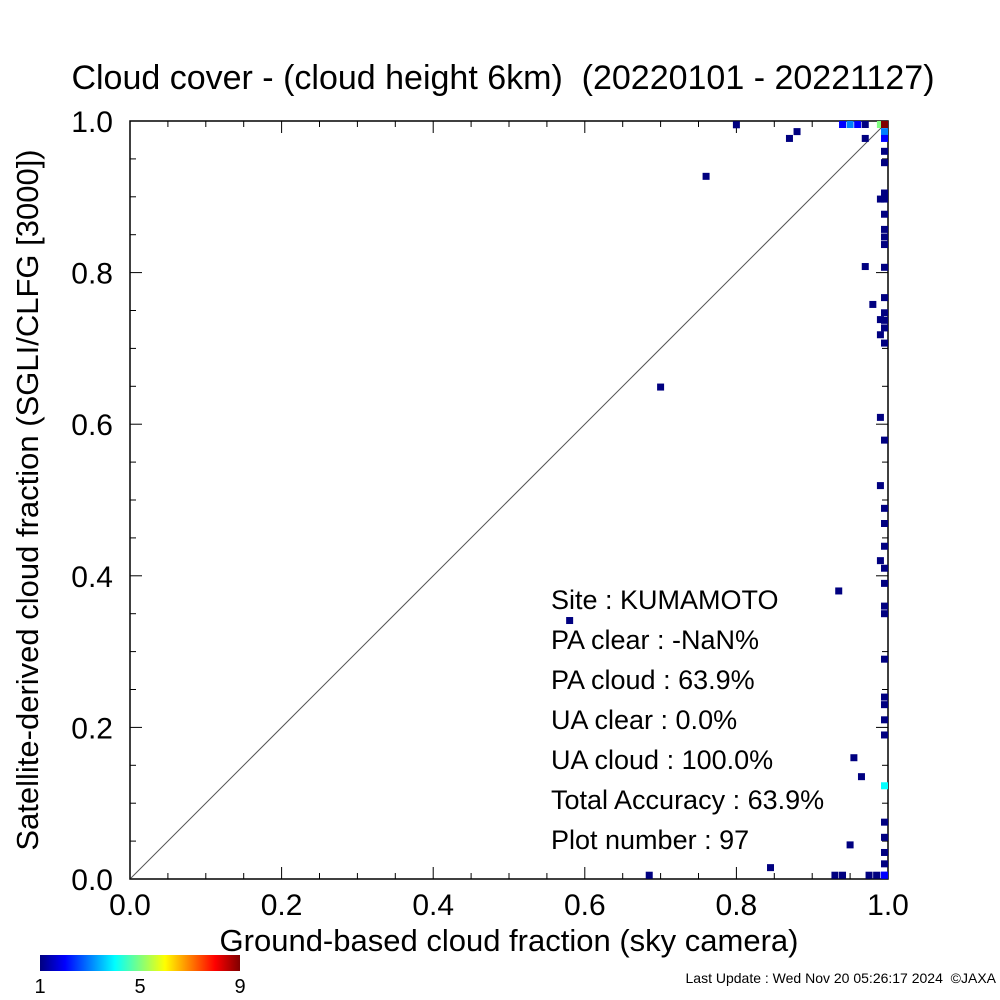 This screenshot has width=1000, height=1000. I want to click on x-tick-label: 0.8, so click(737, 905).